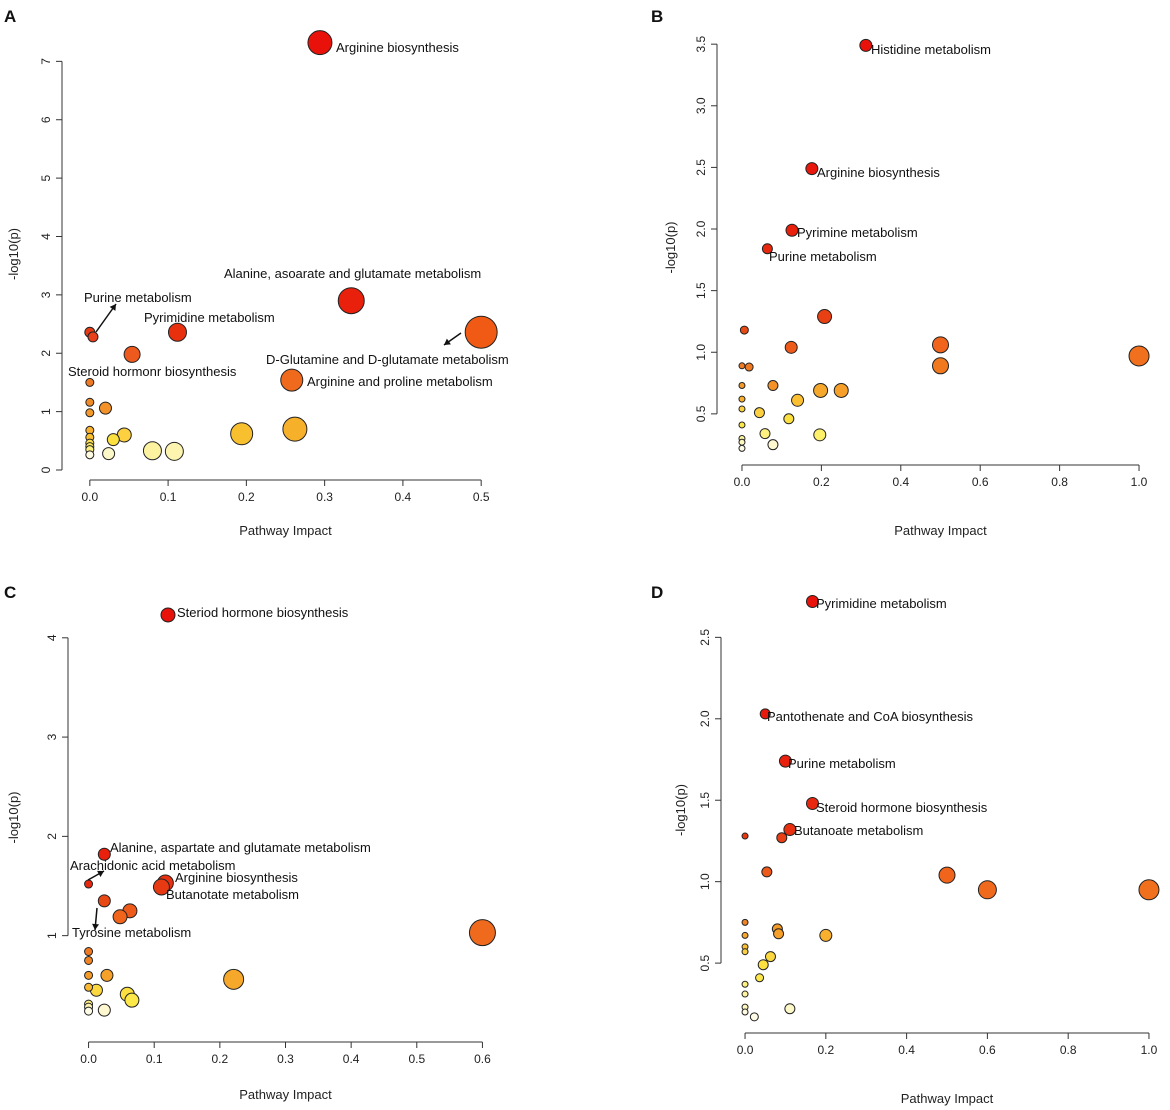  Describe the element at coordinates (900, 482) in the screenshot. I see `x-tick-label: 0.4` at that location.